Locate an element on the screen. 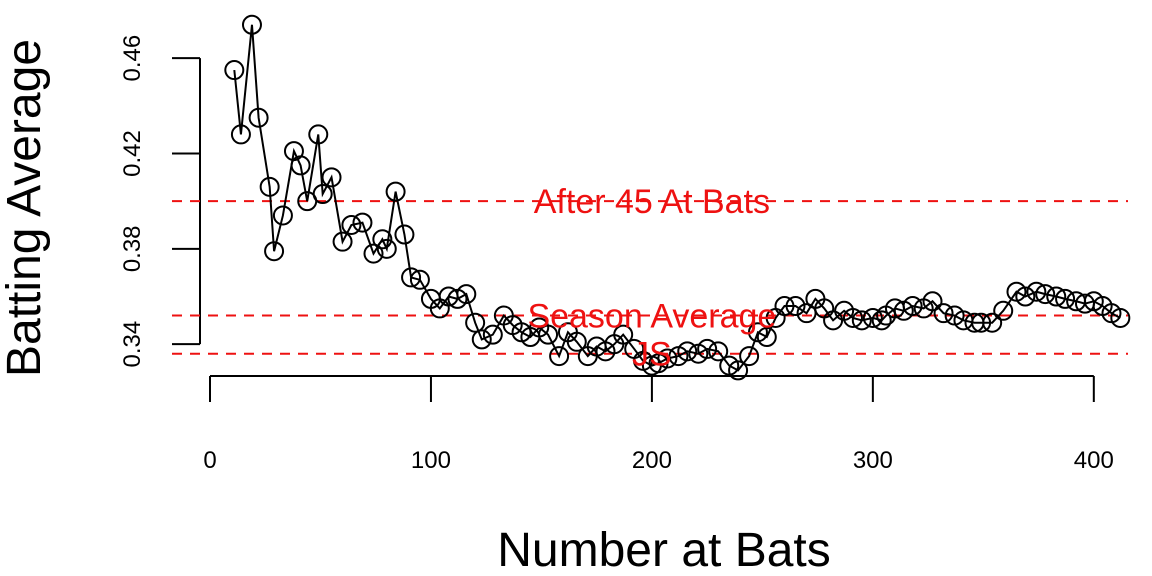 This screenshot has height=576, width=1152. y-tick-label: 0.46 is located at coordinates (132, 58).